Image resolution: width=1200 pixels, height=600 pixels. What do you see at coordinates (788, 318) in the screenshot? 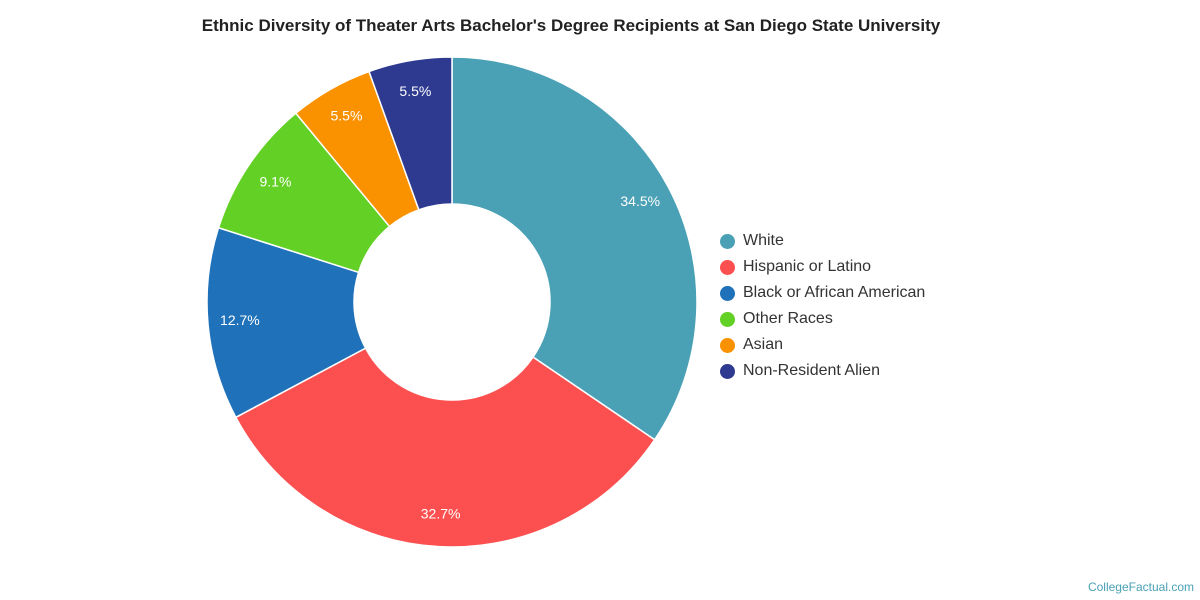
I see `legend-label: Other Races` at bounding box center [788, 318].